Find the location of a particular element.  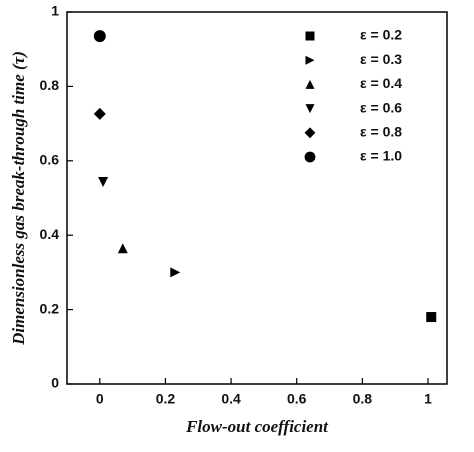

x-tick-label: 1 is located at coordinates (428, 399).